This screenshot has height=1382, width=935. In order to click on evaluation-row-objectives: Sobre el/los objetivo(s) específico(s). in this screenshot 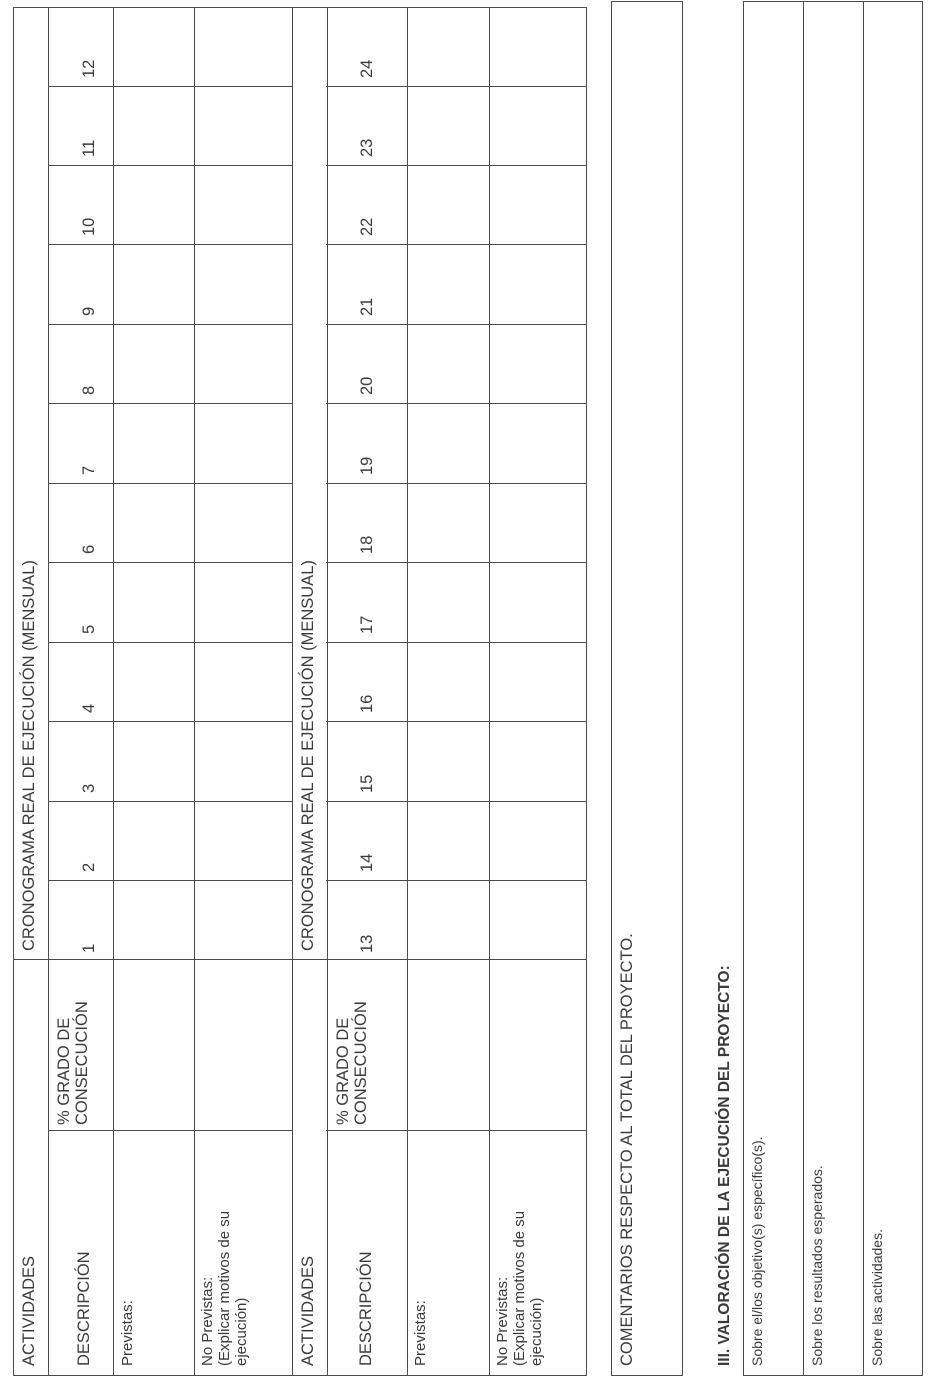, I will do `click(757, 1251)`.